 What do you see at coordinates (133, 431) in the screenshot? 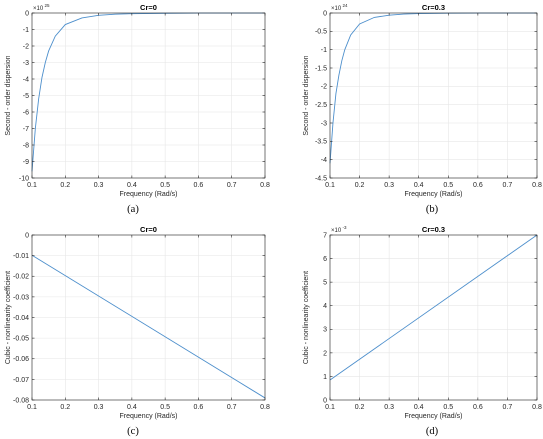
I see `panel-caption: (c)` at bounding box center [133, 431].